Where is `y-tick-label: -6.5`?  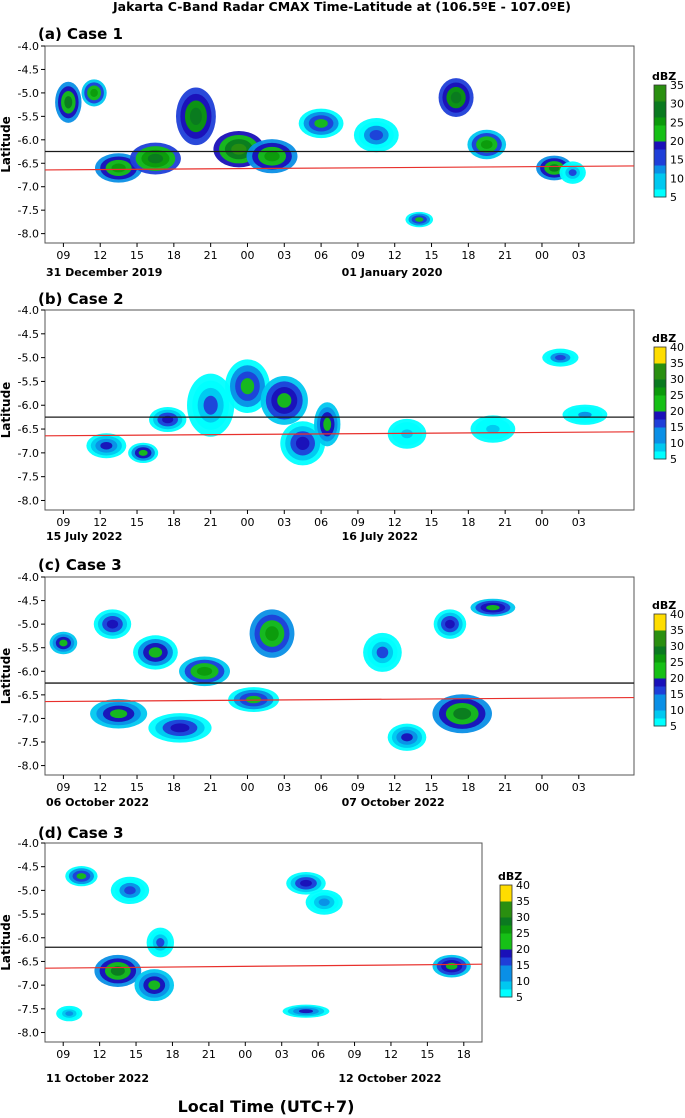
y-tick-label: -6.5 is located at coordinates (28, 429).